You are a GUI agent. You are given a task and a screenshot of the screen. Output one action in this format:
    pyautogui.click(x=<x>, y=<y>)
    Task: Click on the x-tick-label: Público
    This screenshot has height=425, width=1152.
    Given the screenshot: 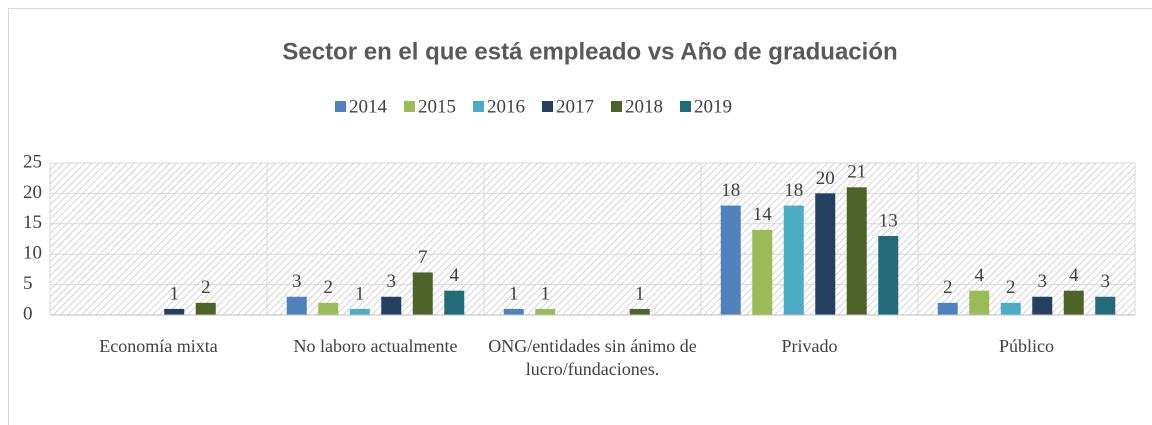 What is the action you would take?
    pyautogui.click(x=1026, y=346)
    